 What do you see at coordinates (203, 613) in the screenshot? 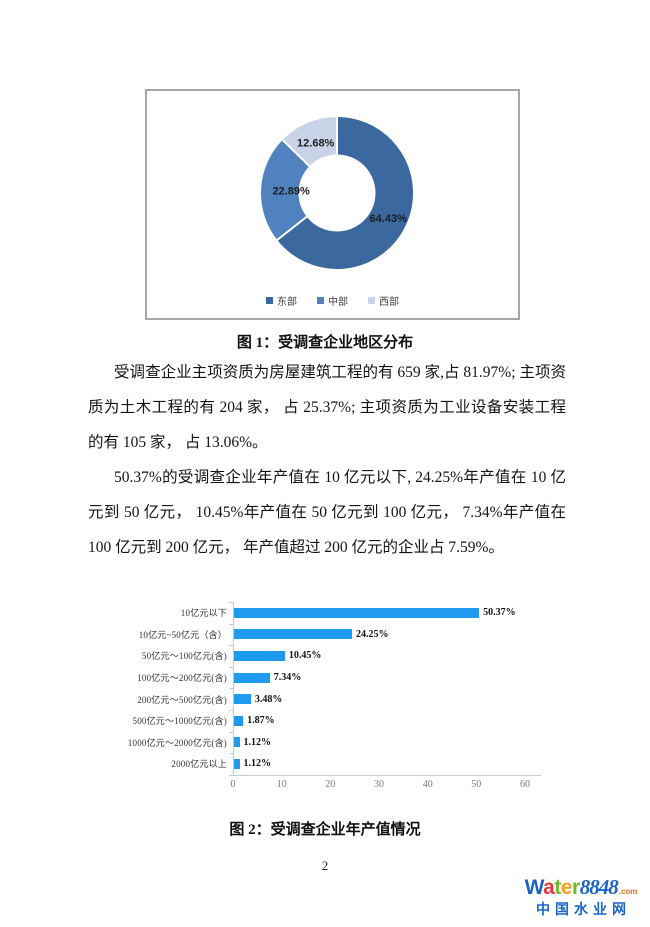
I see `bar-category-label: 10亿元以下` at bounding box center [203, 613].